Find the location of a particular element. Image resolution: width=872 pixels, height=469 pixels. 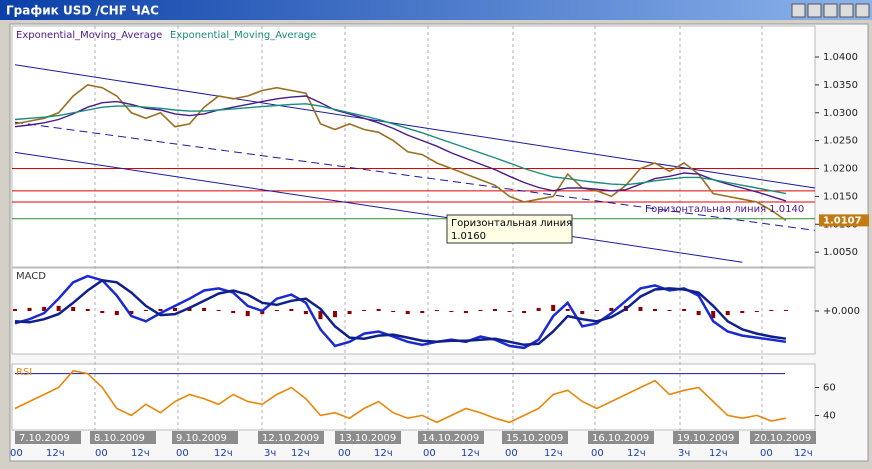

y-tick-label: 1.0350 is located at coordinates (840, 85).